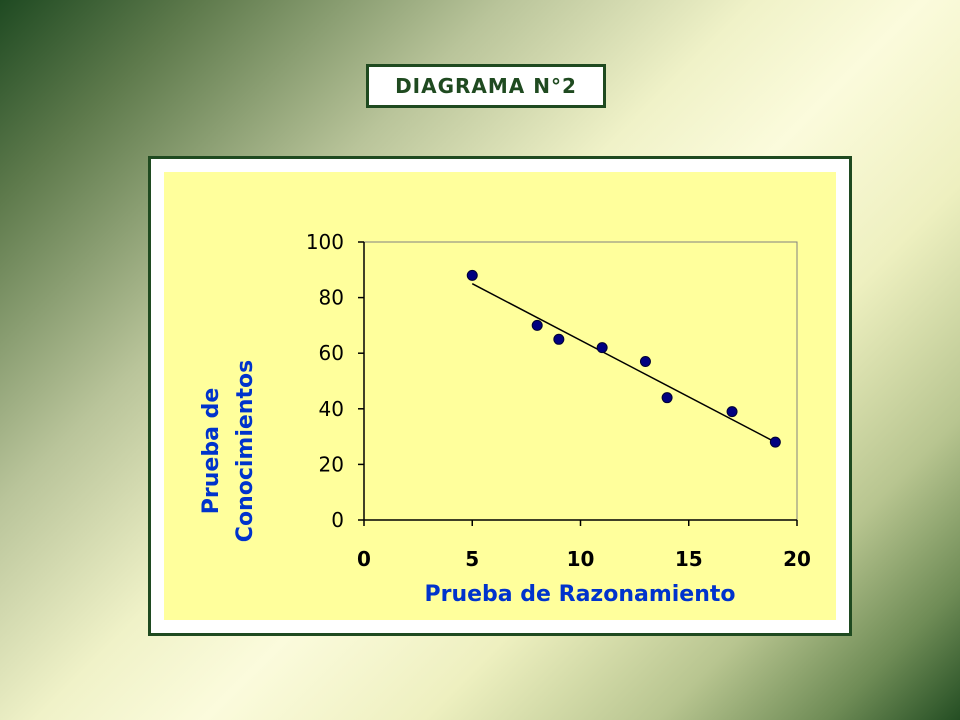 This screenshot has height=720, width=960. Describe the element at coordinates (337, 520) in the screenshot. I see `y-tick-label: 0` at that location.